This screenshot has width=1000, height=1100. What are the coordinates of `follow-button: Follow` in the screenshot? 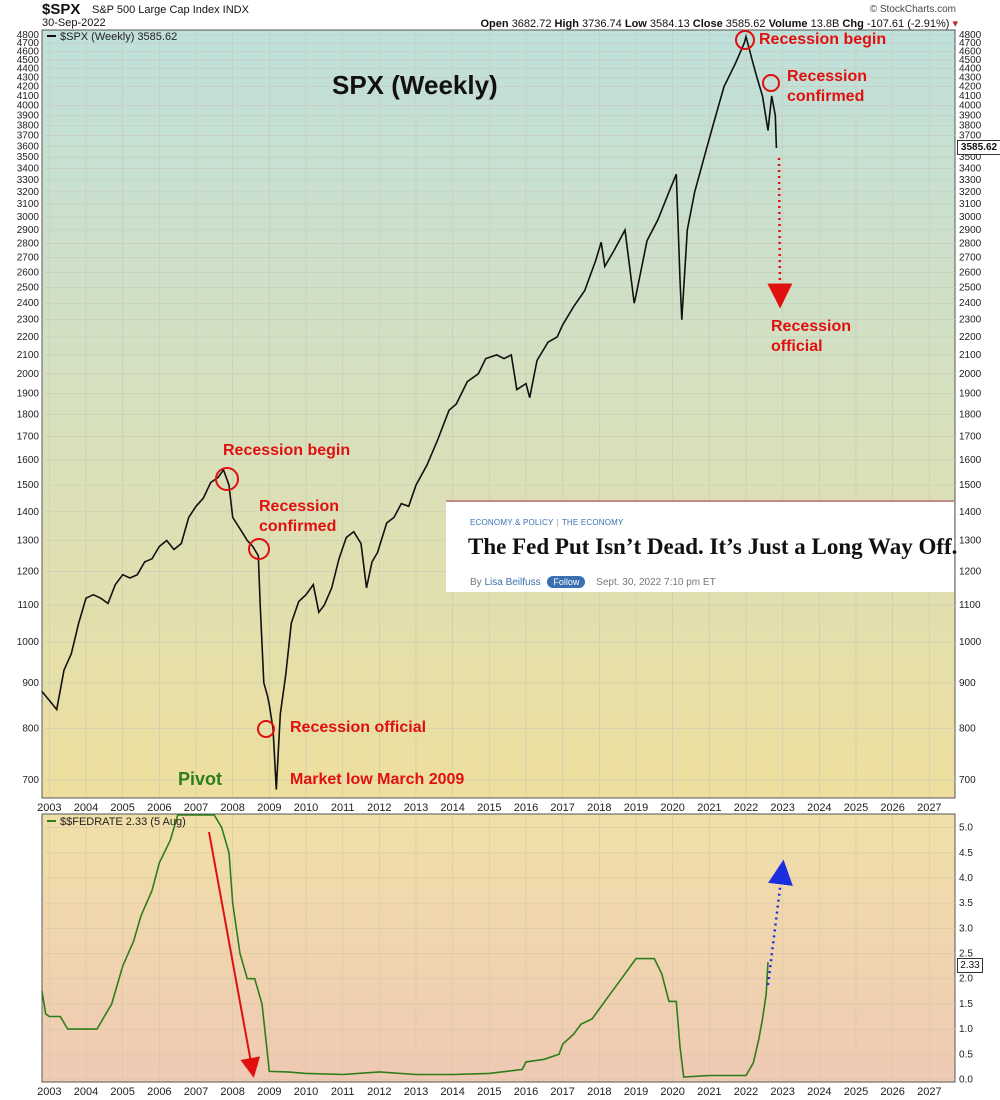 It's located at (566, 582).